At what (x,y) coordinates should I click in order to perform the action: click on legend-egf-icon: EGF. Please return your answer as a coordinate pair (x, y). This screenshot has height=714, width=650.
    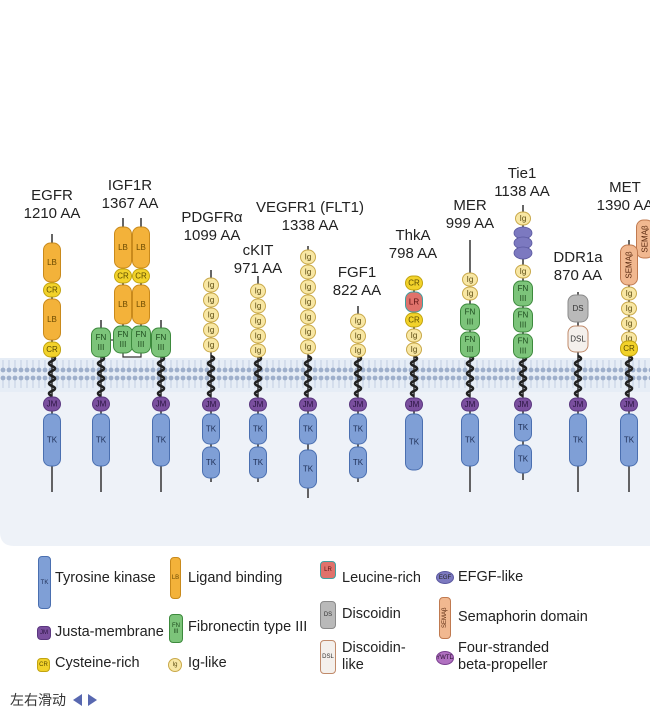
    Looking at the image, I should click on (445, 577).